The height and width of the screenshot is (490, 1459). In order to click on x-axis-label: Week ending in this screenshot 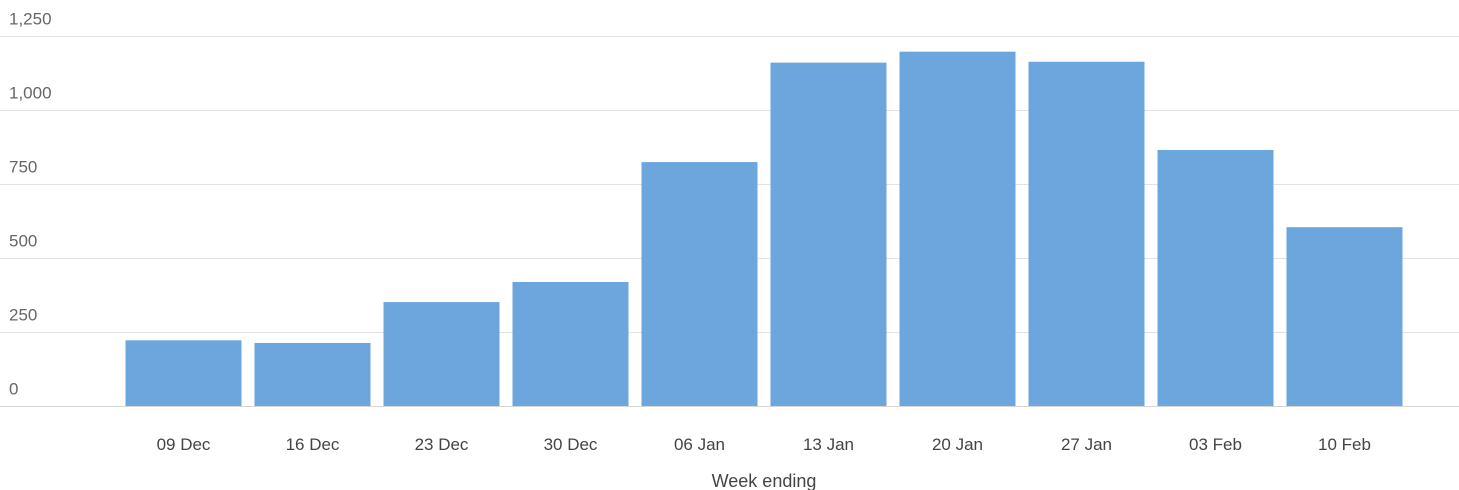, I will do `click(764, 480)`.